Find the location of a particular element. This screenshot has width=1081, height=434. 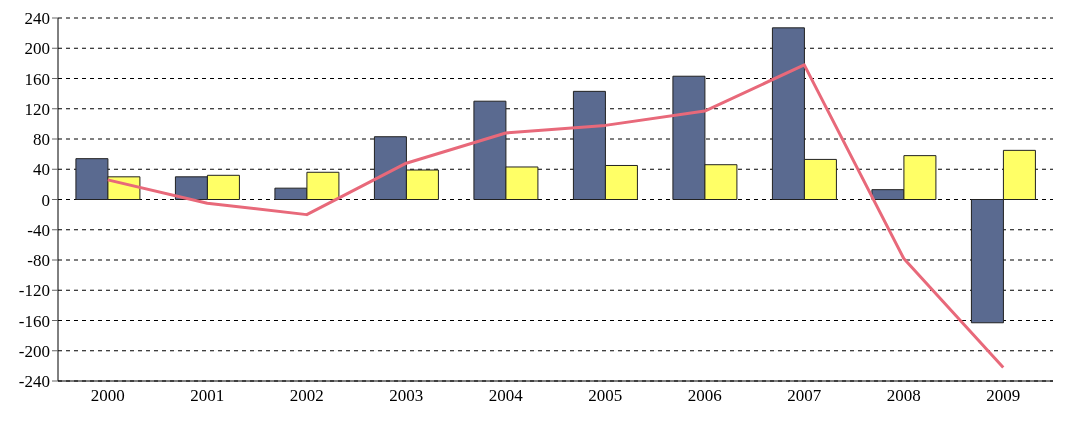

x-tick-label: 2008 is located at coordinates (903, 396).